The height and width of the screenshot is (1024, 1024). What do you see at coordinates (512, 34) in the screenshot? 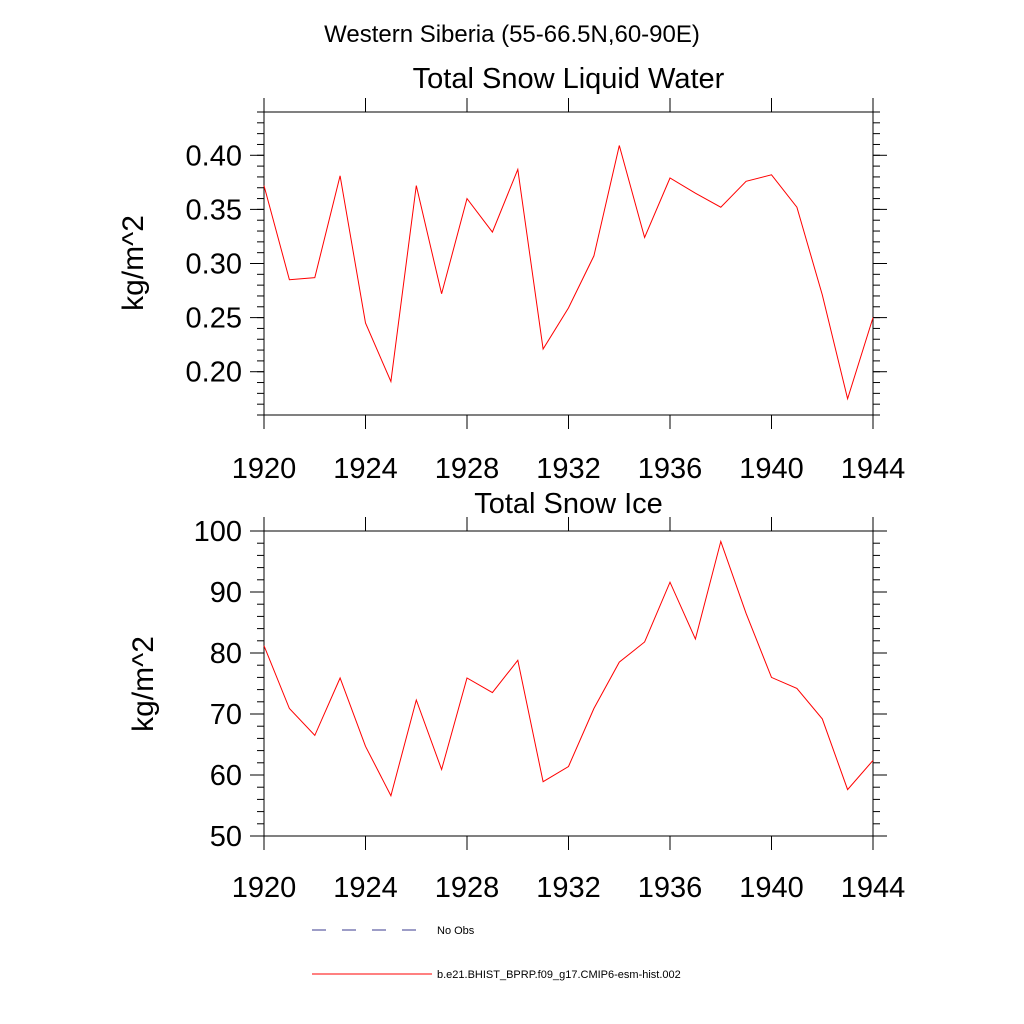
I see `figure-title: Western Siberia (55-66.5N,60-90E)` at bounding box center [512, 34].